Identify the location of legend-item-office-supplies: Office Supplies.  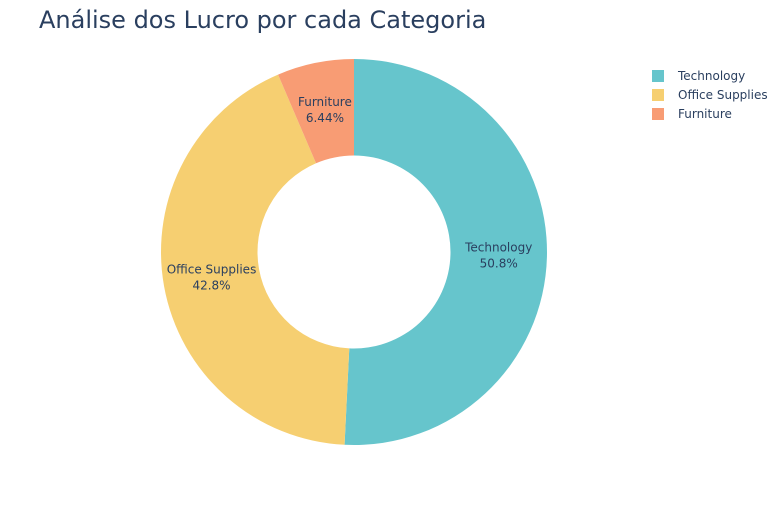
(710, 94).